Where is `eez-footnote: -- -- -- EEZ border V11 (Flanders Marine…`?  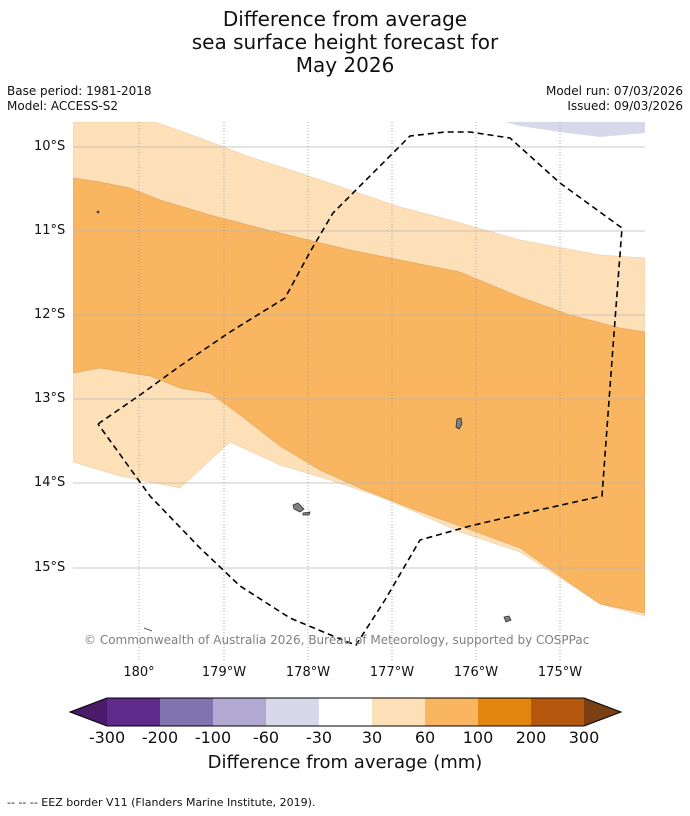
eez-footnote: -- -- -- EEZ border V11 (Flanders Marine… is located at coordinates (161, 802).